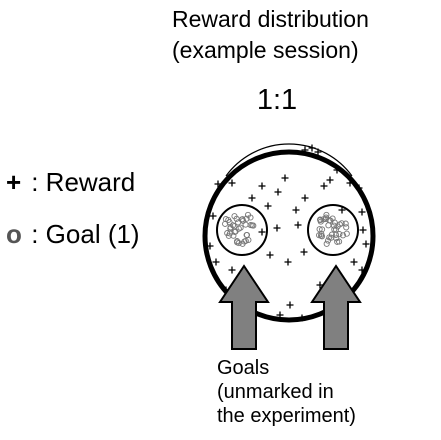 This screenshot has width=441, height=440. I want to click on goal-right-visits, so click(333, 229).